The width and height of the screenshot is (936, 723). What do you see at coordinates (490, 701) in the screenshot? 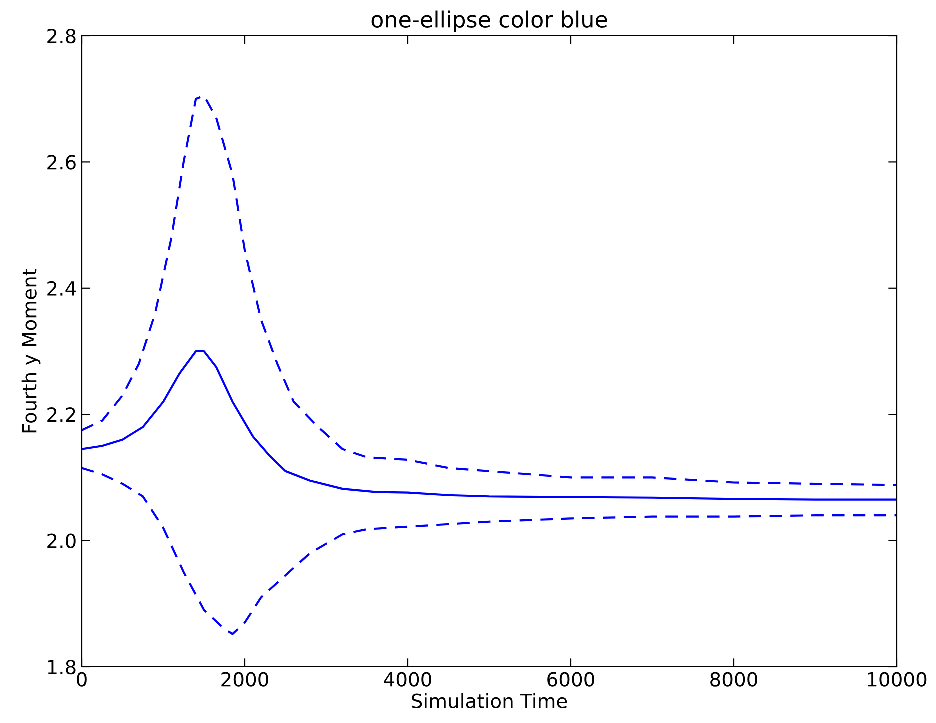
I see `x-axis-title: Simulation Time` at bounding box center [490, 701].